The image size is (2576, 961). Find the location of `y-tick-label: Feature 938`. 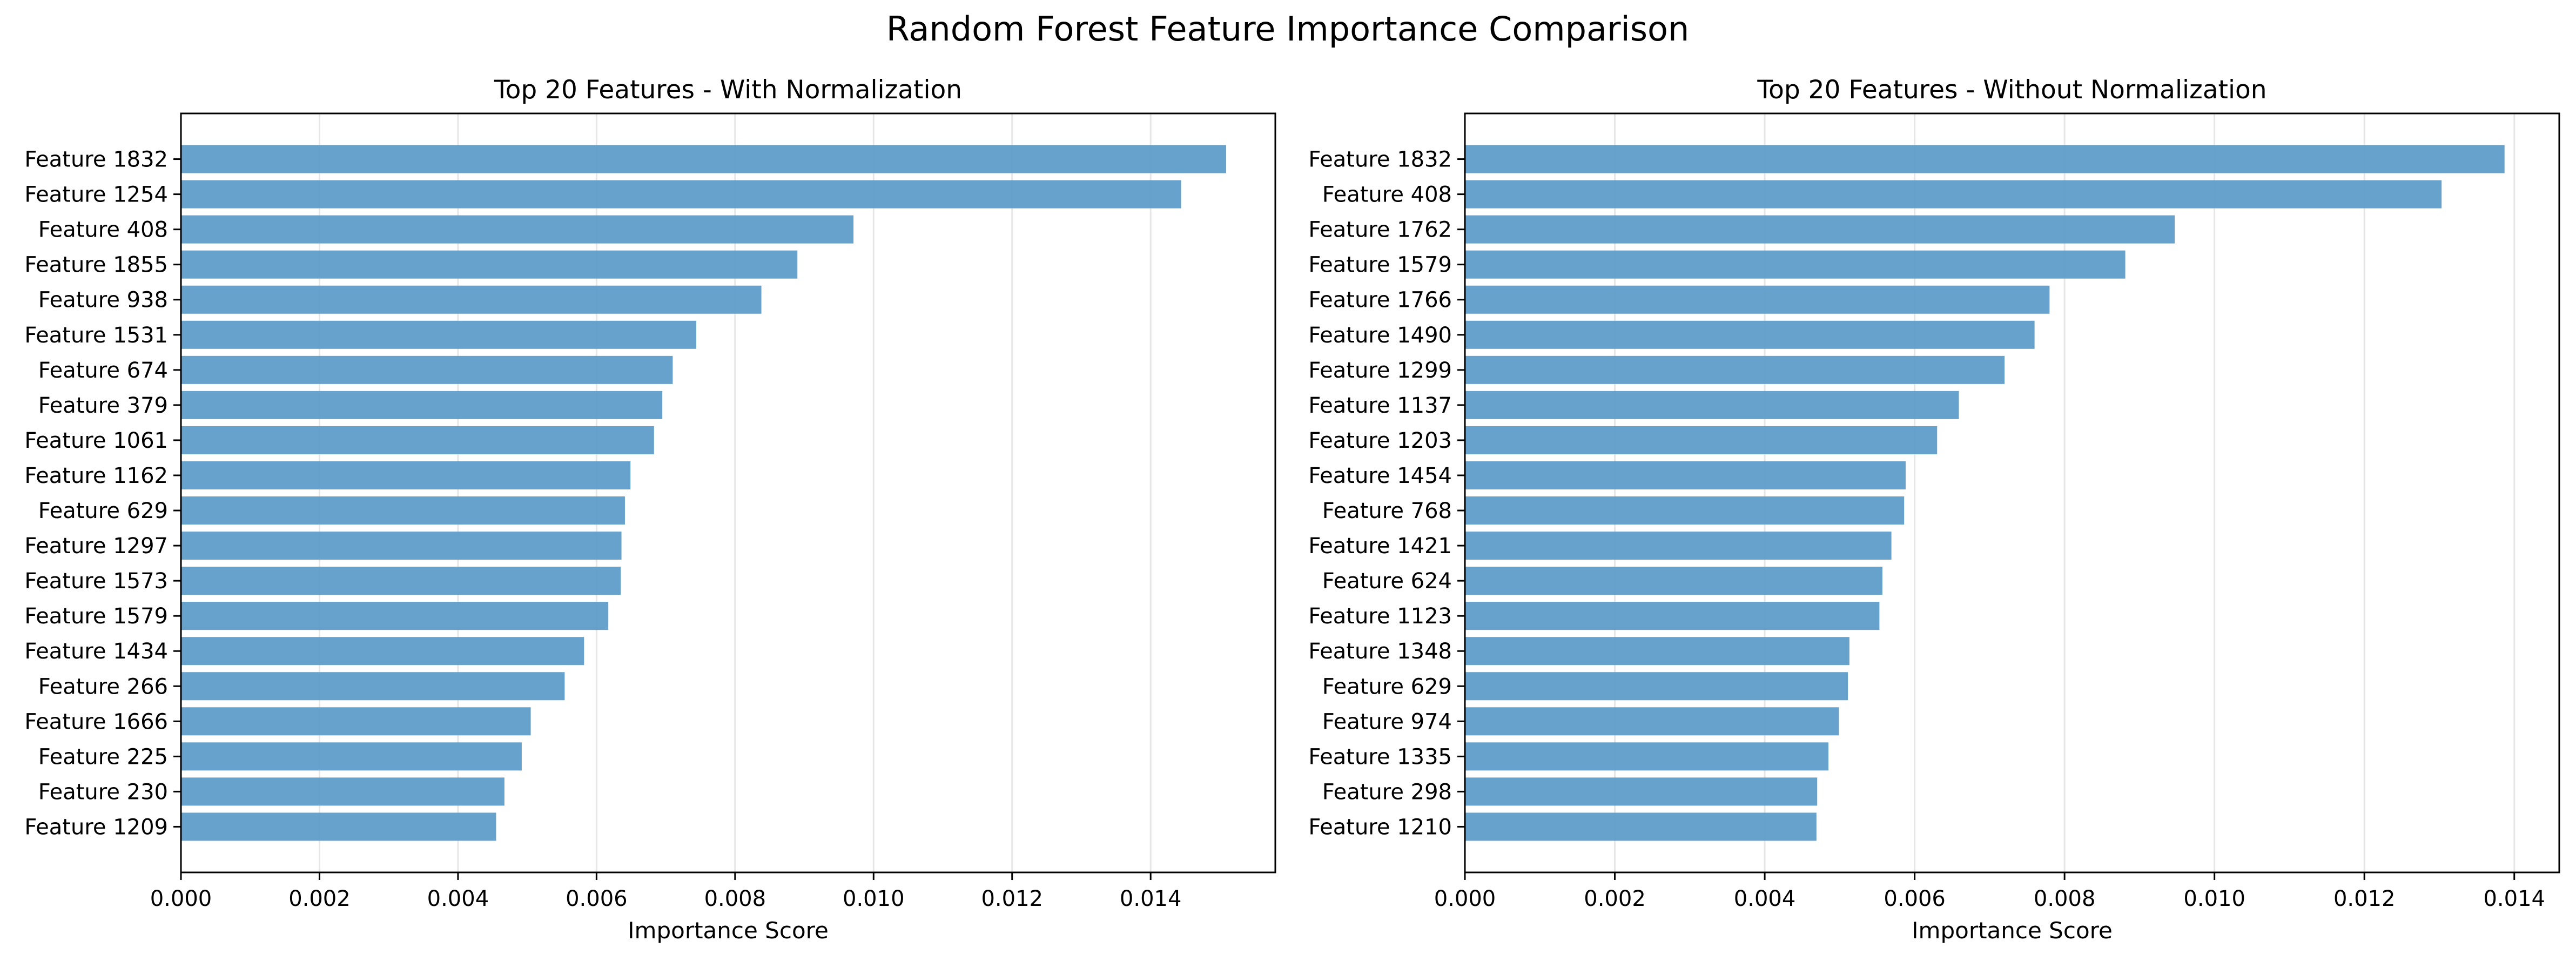

y-tick-label: Feature 938 is located at coordinates (103, 300).